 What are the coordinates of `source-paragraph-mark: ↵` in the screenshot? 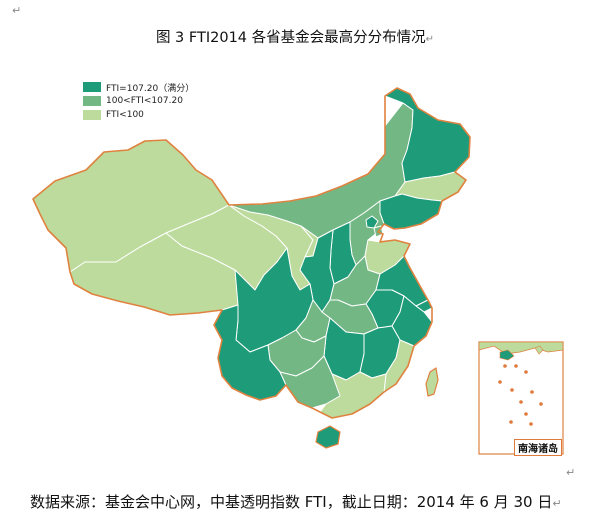 It's located at (557, 503).